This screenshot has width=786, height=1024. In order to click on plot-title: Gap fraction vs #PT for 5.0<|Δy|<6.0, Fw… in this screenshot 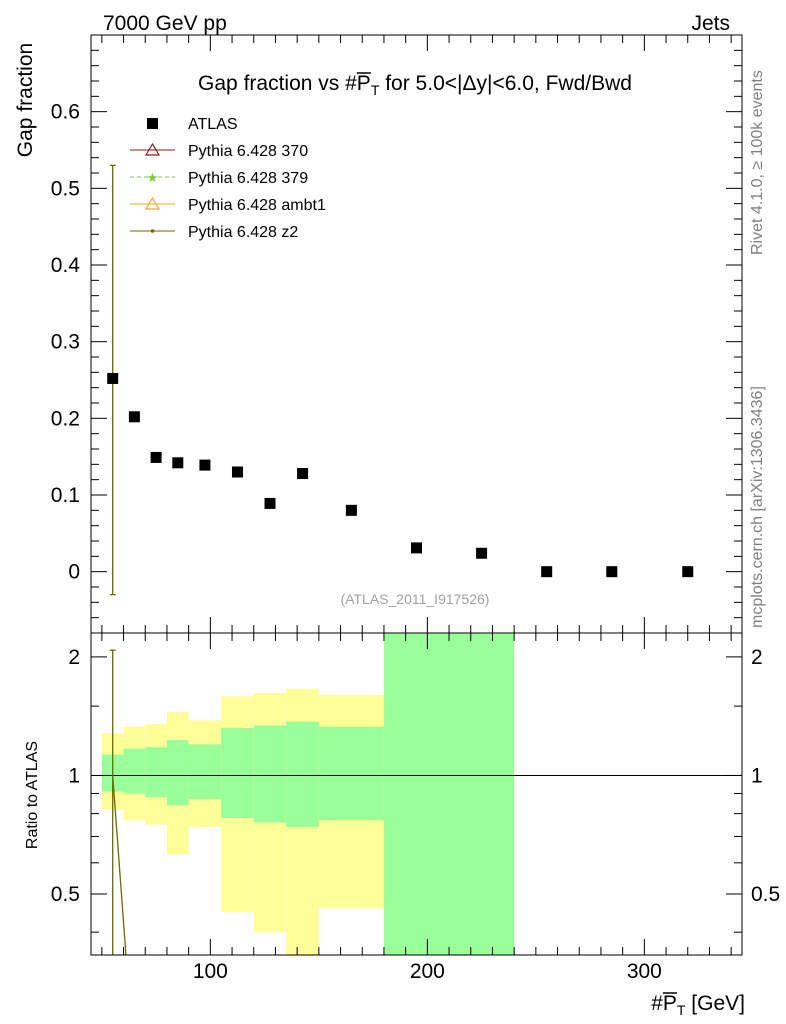, I will do `click(415, 85)`.